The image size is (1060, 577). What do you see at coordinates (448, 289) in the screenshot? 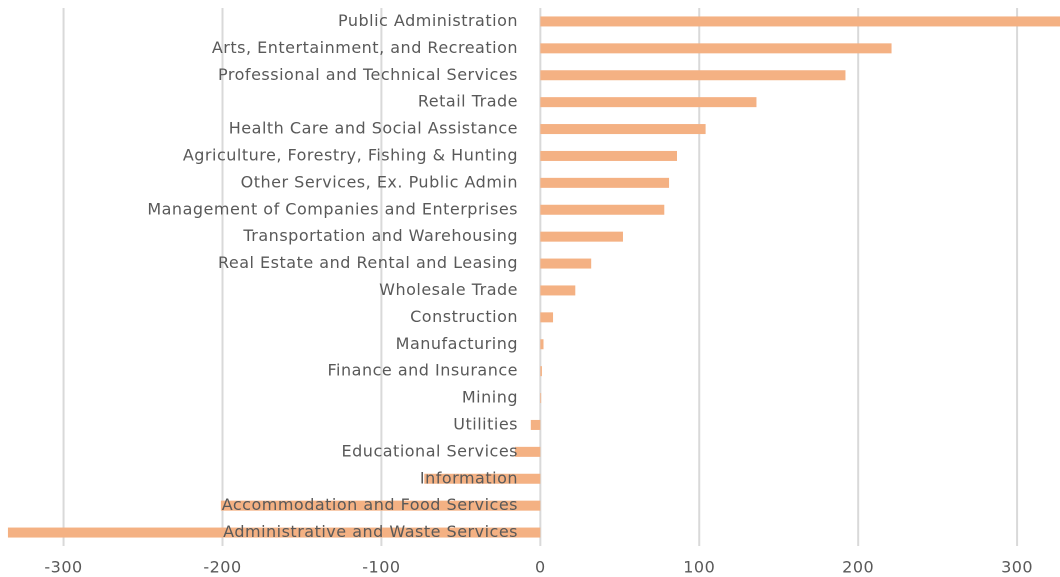
I see `y-tick-label: Wholesale Trade` at bounding box center [448, 289].